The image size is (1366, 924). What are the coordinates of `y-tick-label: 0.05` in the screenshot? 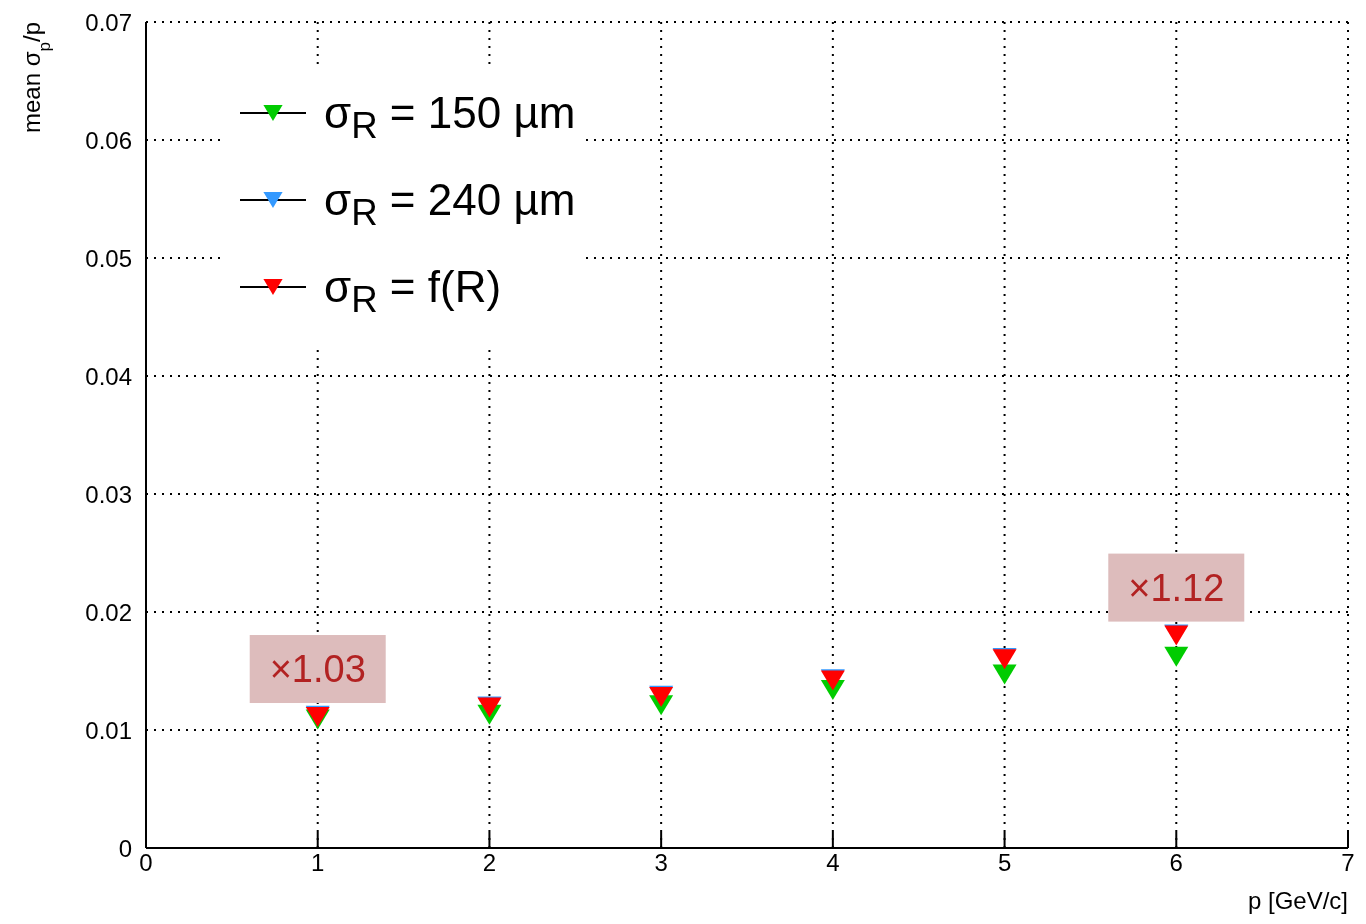 It's located at (108, 258).